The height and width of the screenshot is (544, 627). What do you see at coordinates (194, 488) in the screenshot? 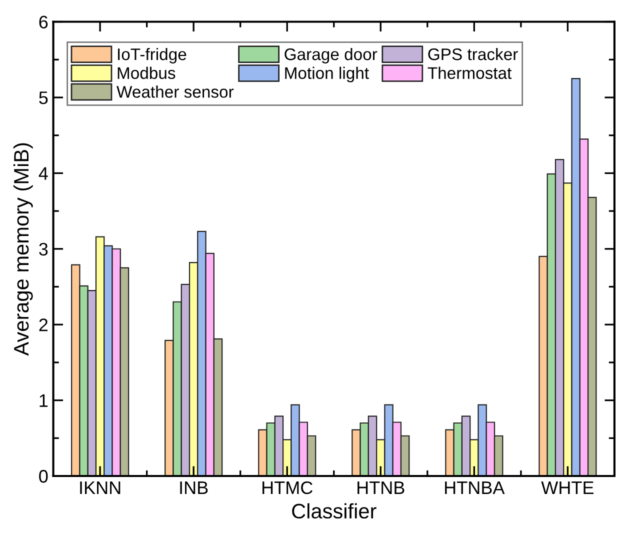
I see `x-tick-label: INB` at bounding box center [194, 488].